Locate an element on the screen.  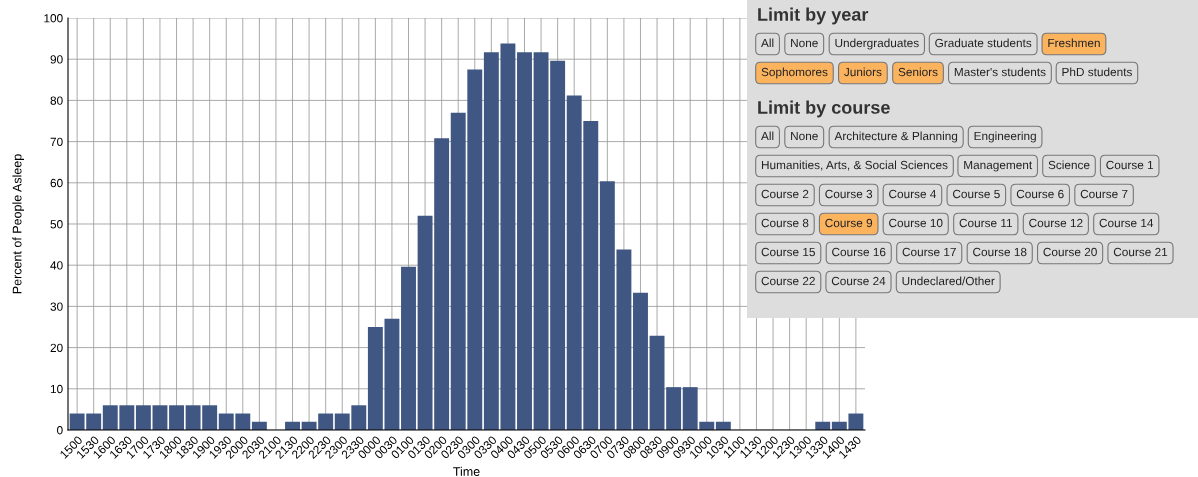
annotation: Architecture & Planning is located at coordinates (896, 137).